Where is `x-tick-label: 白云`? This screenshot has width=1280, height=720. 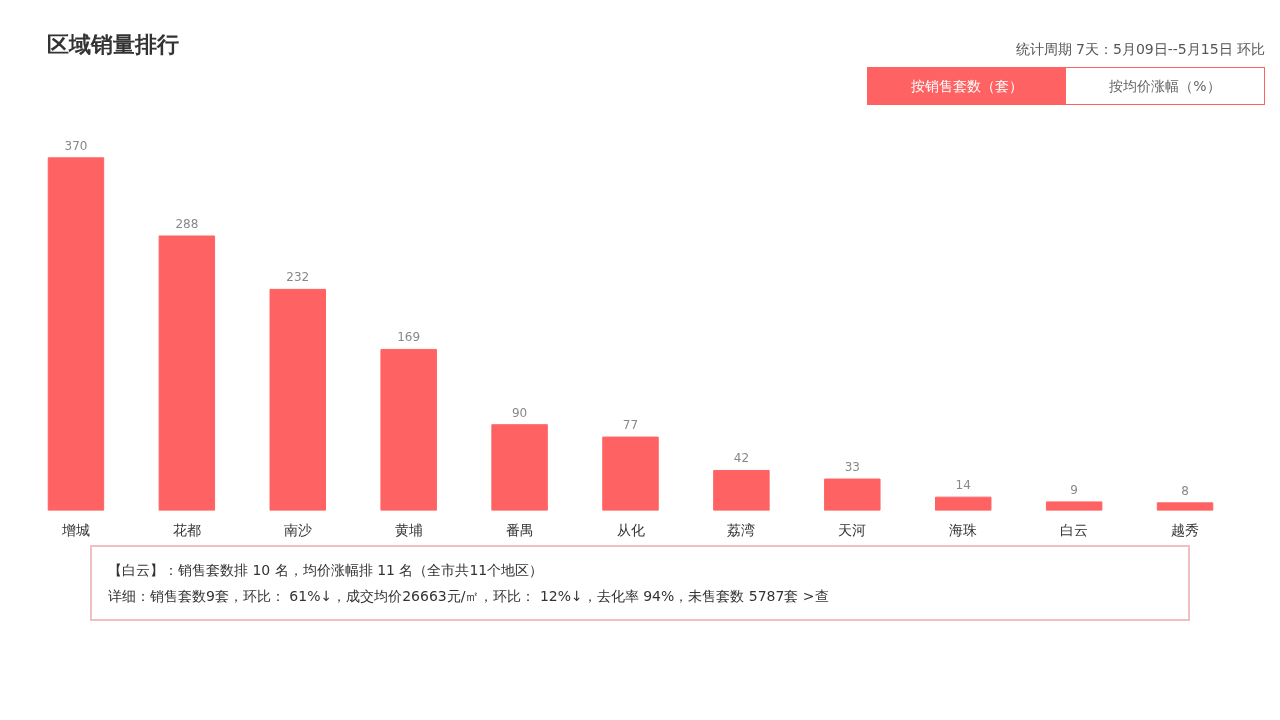 x-tick-label: 白云 is located at coordinates (1074, 529).